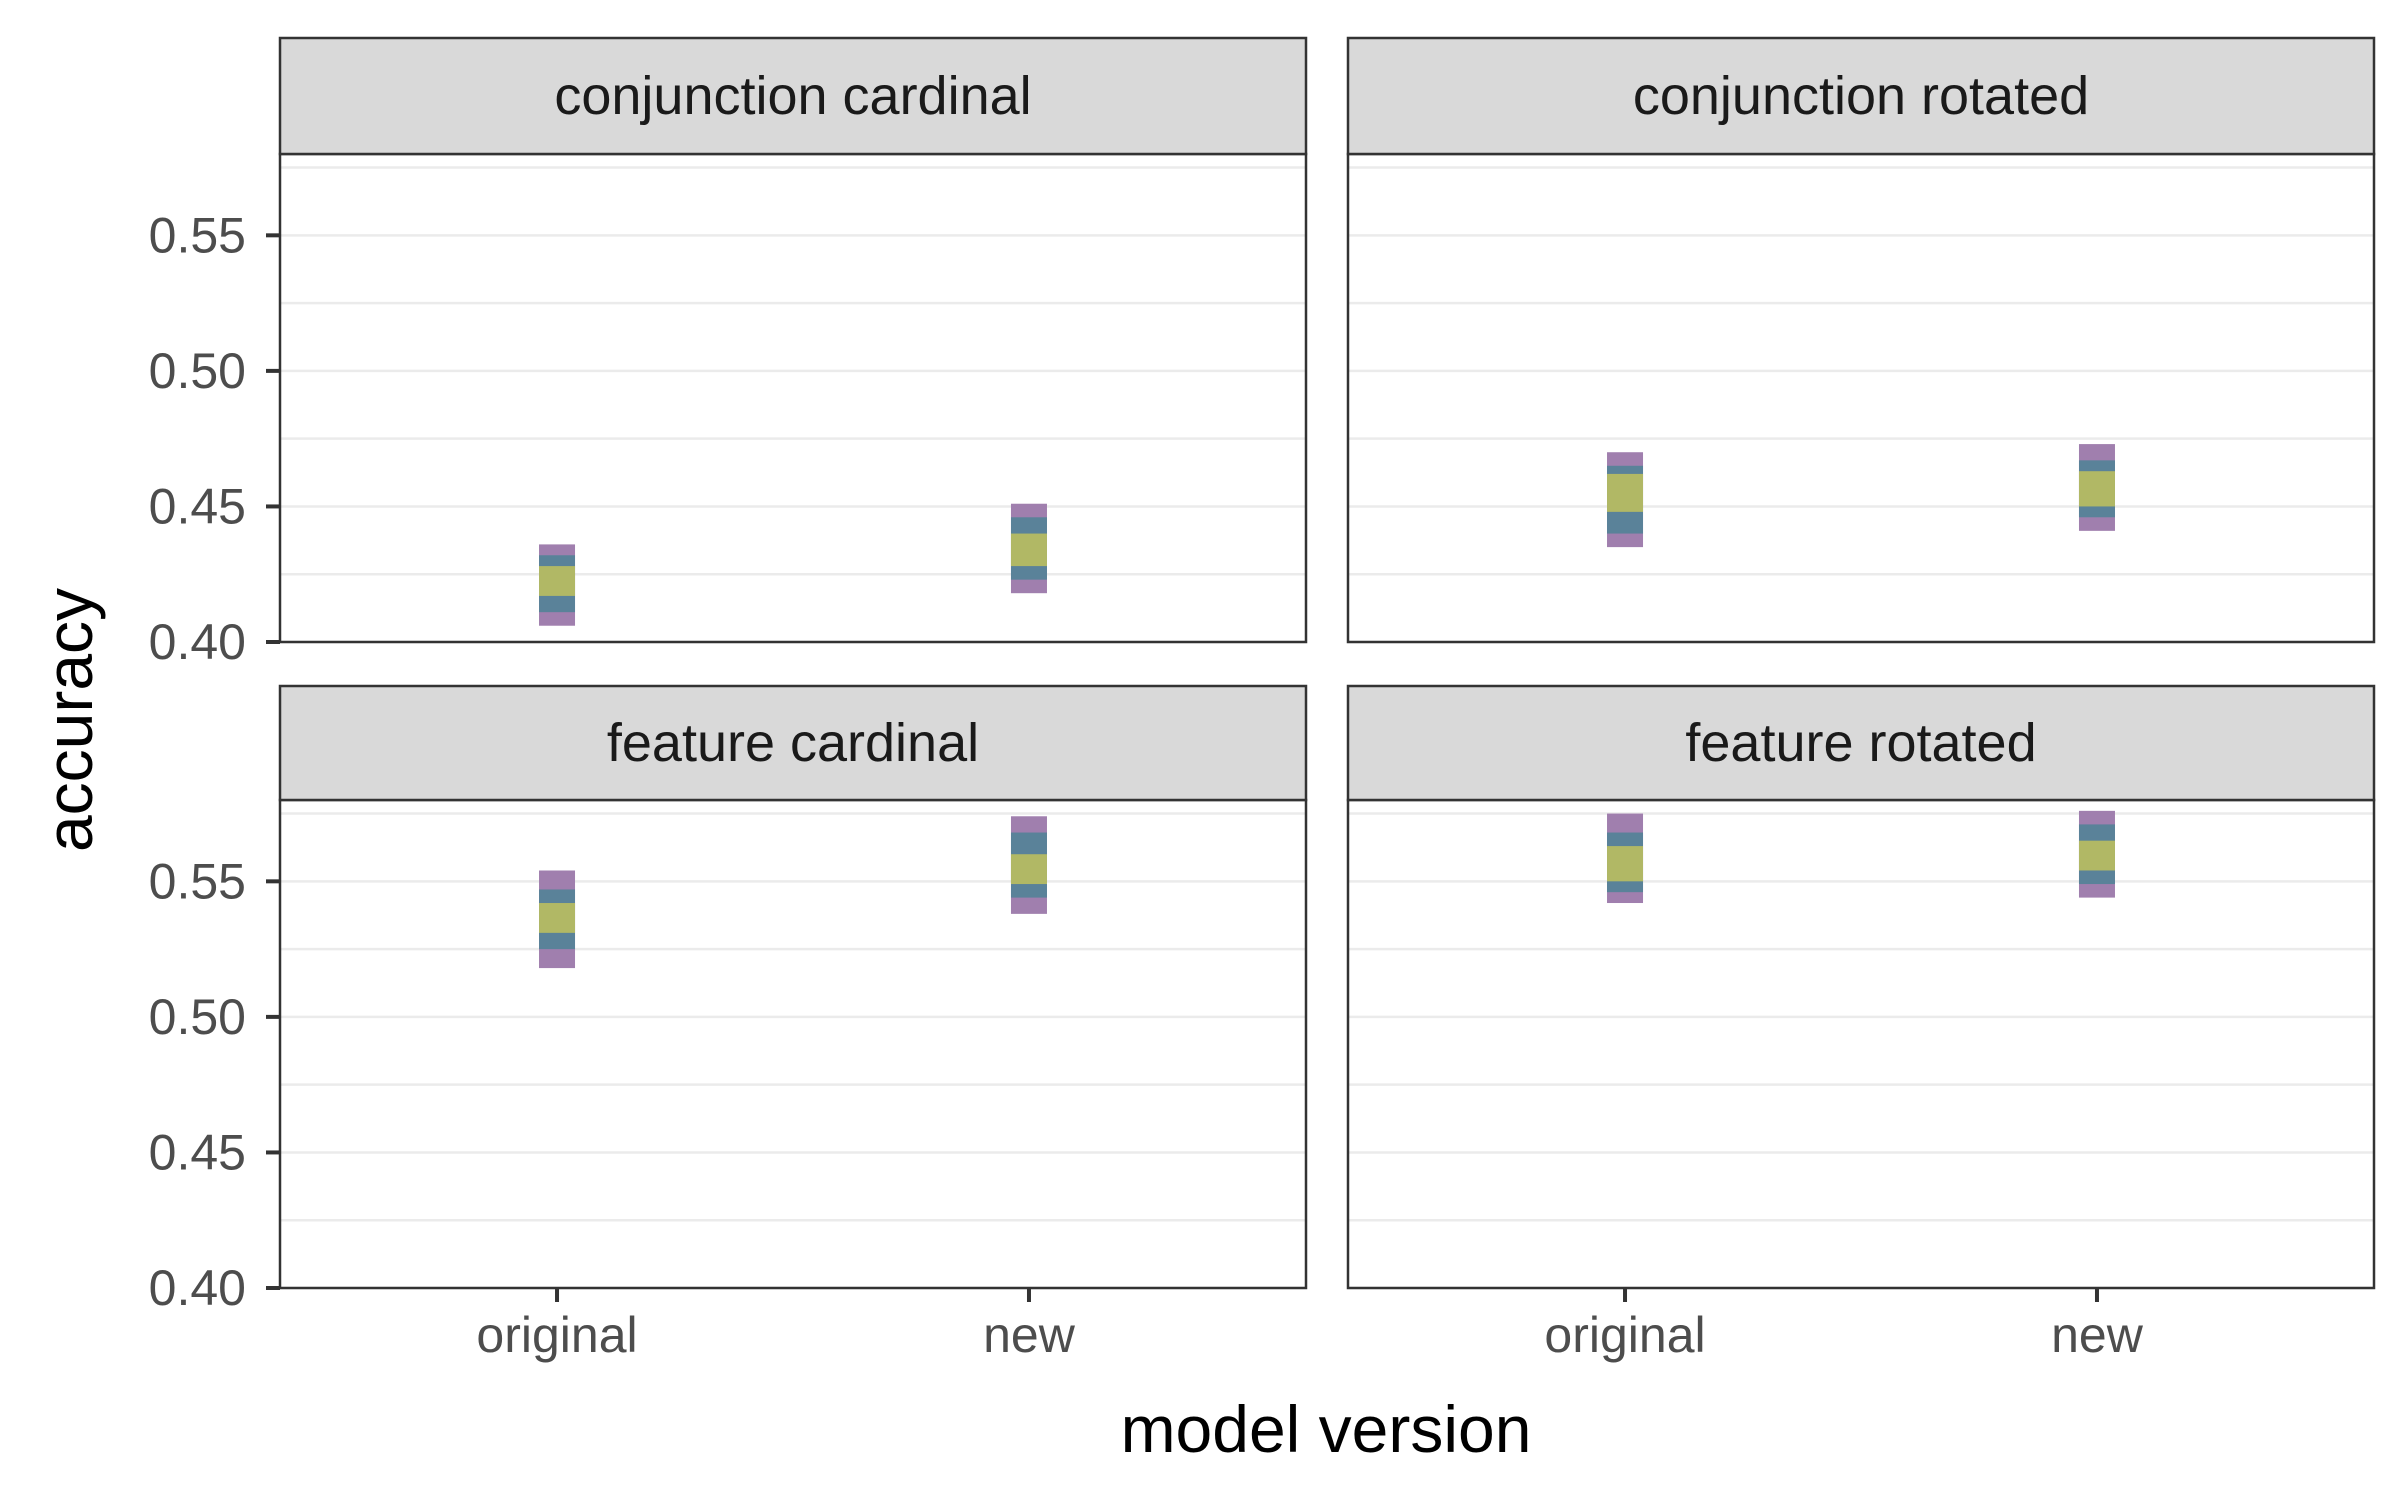 The width and height of the screenshot is (2400, 1500). I want to click on y-axis-title: accuracy, so click(69, 720).